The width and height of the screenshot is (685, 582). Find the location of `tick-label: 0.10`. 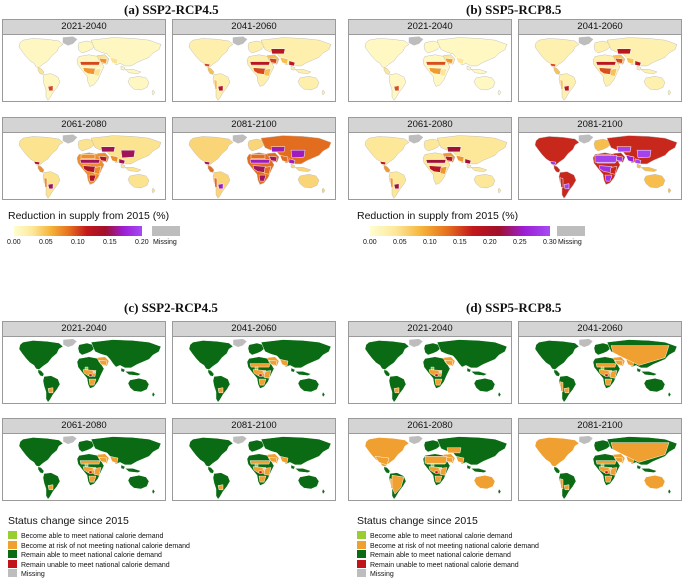

tick-label: 0.10 is located at coordinates (430, 242).